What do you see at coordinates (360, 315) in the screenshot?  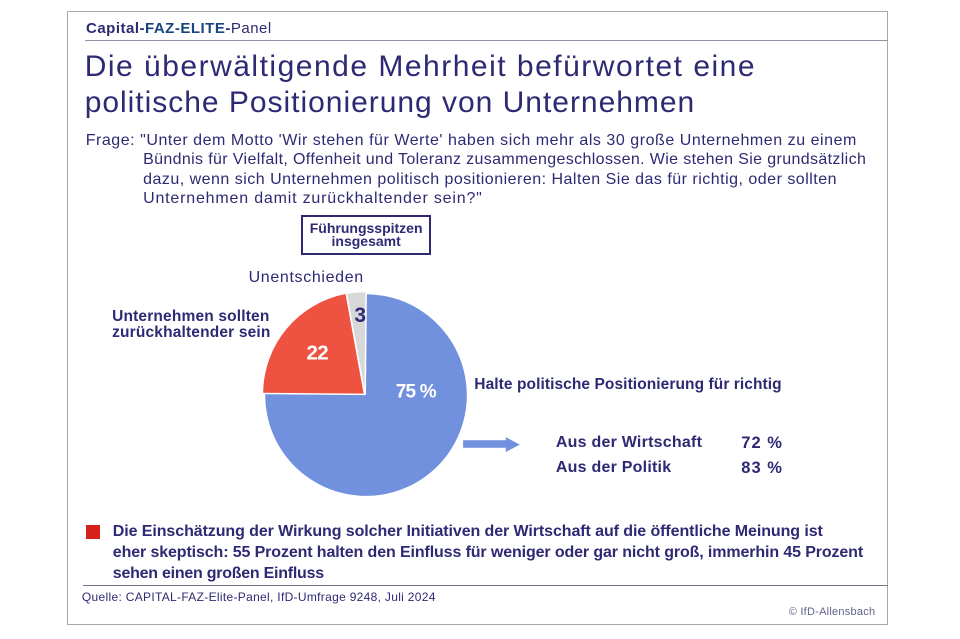 I see `svg-text: 3` at bounding box center [360, 315].